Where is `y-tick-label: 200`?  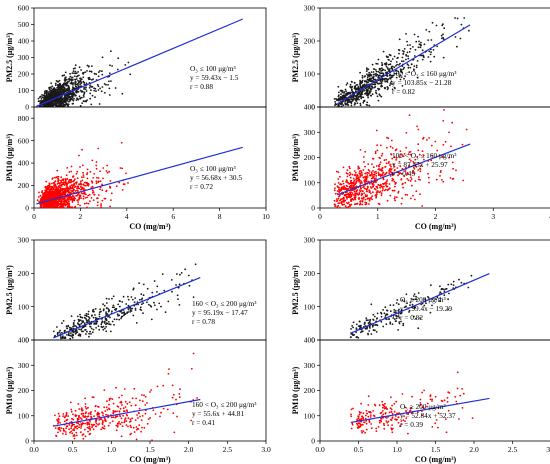
y-tick-label: 200 is located at coordinates (310, 273).